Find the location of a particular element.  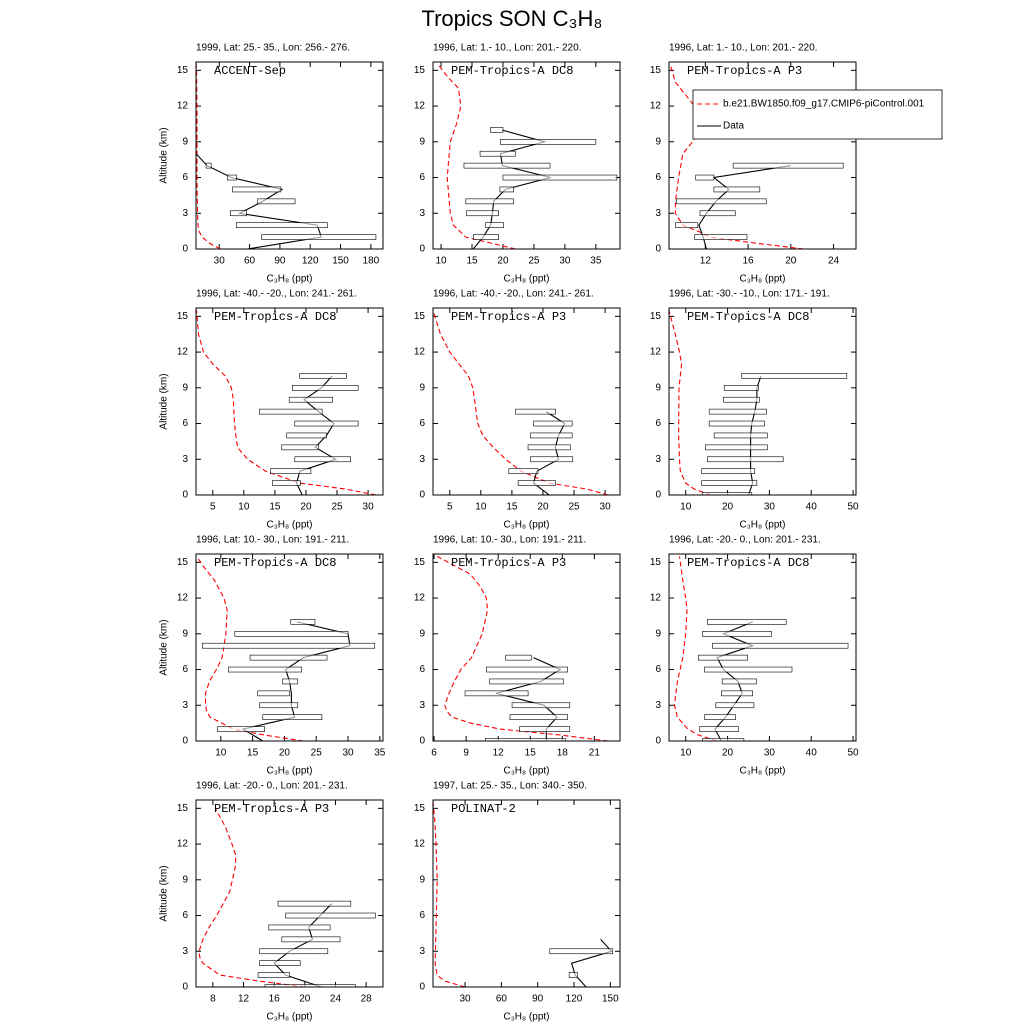

panel-title: 1996, Lat: -30.- -10., Lon: 171.- 191. is located at coordinates (749, 294).